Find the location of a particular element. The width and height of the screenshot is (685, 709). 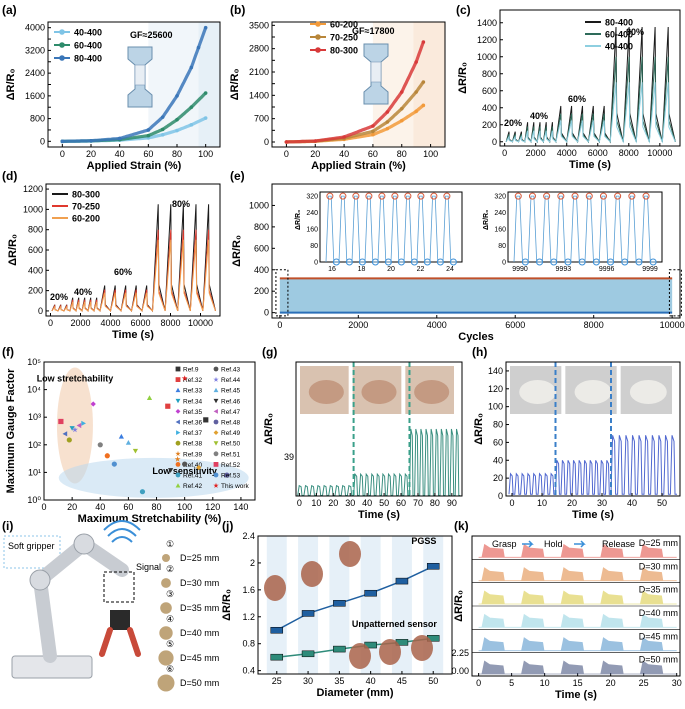

object-number: ④ is located at coordinates (170, 619).